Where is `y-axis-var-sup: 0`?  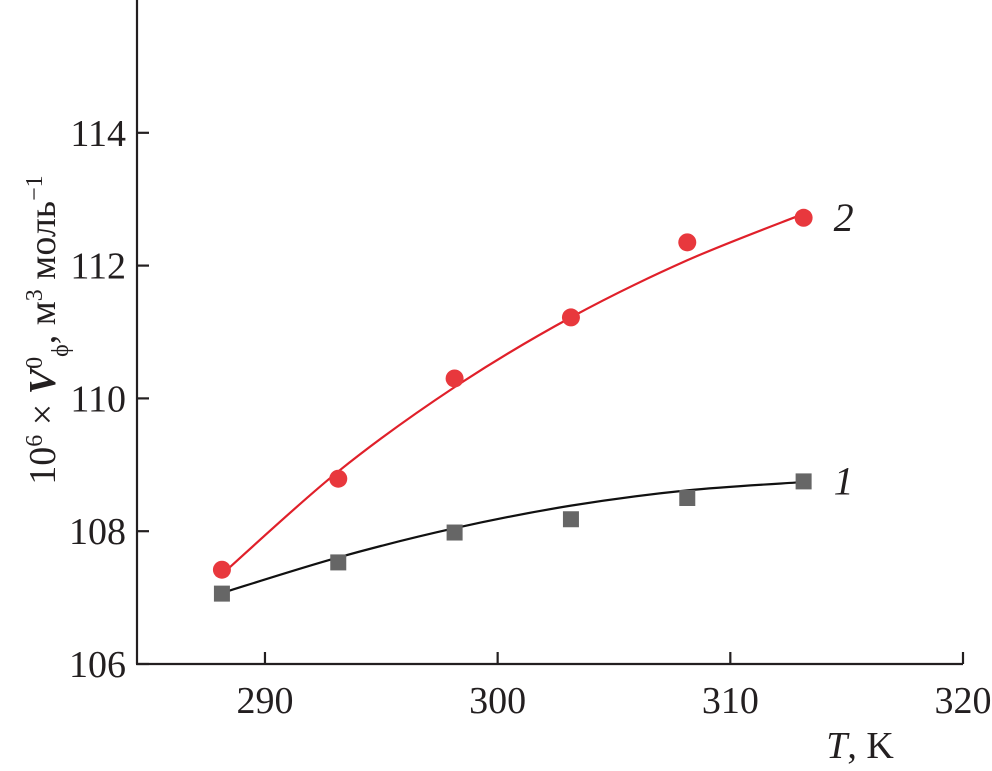 y-axis-var-sup: 0 is located at coordinates (35, 363).